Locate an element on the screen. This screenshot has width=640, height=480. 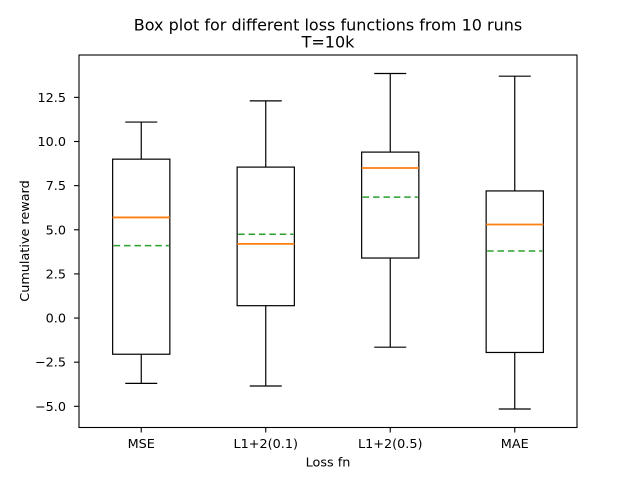
y-tick-label: 12.5 is located at coordinates (52, 98).